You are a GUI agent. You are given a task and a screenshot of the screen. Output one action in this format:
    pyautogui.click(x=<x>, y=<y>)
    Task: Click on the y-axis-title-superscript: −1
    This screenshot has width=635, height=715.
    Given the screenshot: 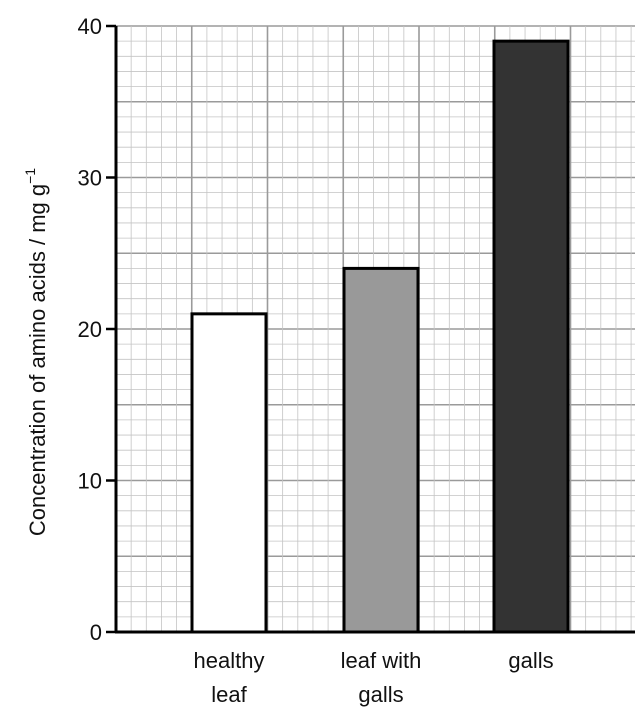 What is the action you would take?
    pyautogui.click(x=30, y=176)
    